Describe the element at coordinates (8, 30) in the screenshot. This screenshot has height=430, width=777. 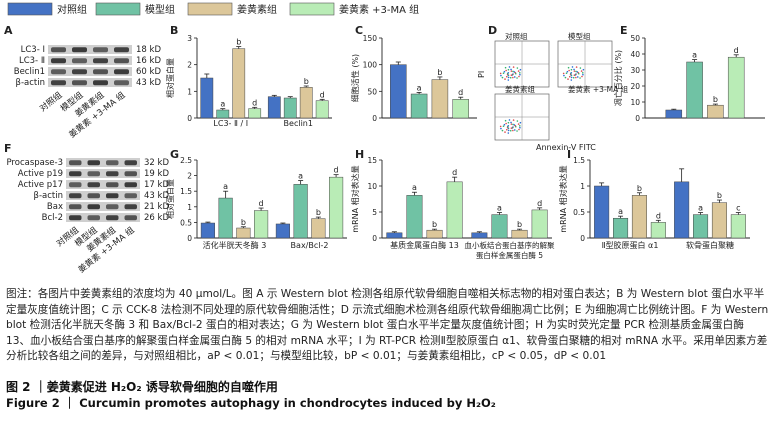
I see `panel-letter-a: A` at that location.